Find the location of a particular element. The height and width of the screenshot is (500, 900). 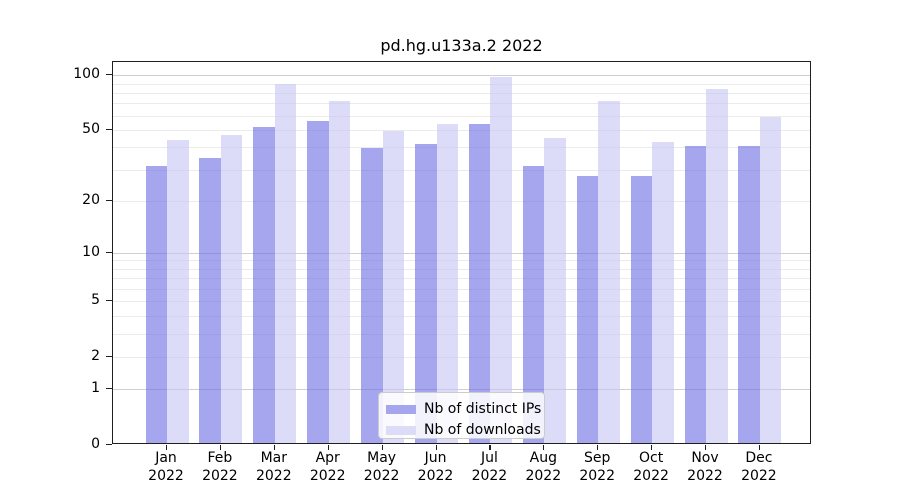

x-tick-month: Nov is located at coordinates (705, 458).